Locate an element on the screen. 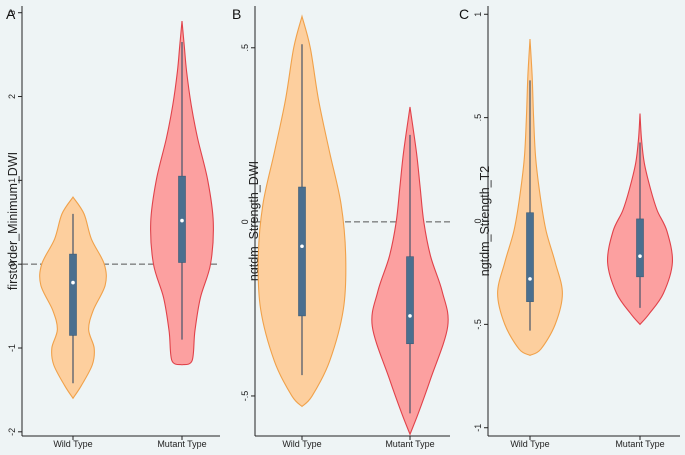 The height and width of the screenshot is (455, 685). y-axis-label: firstorder_Minimum_DWI is located at coordinates (13, 221).